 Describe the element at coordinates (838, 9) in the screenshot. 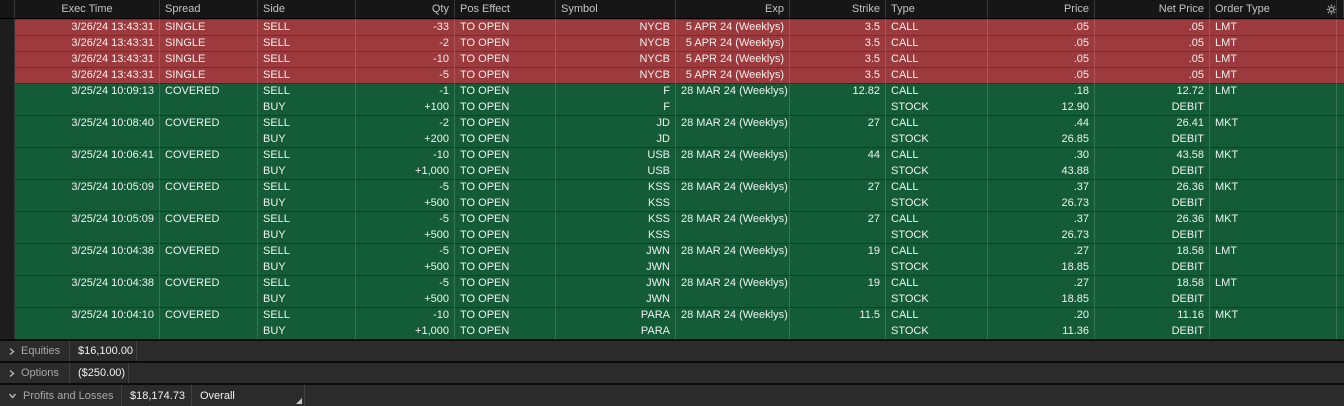

I see `column-header-strike: Strike` at that location.